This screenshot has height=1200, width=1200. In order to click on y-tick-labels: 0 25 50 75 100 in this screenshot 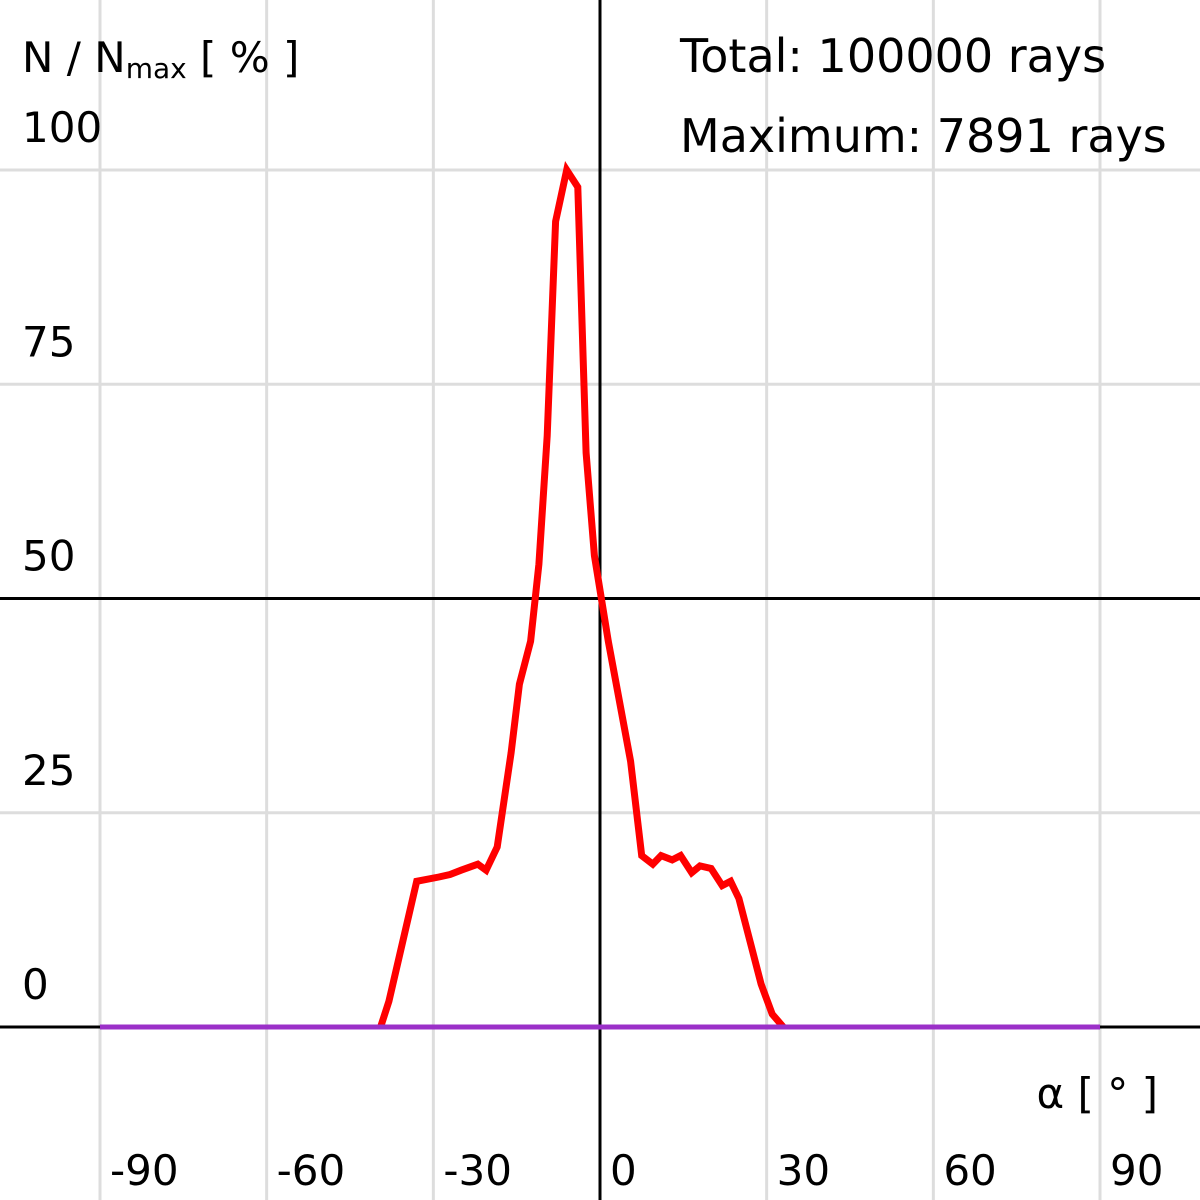, I will do `click(62, 556)`.